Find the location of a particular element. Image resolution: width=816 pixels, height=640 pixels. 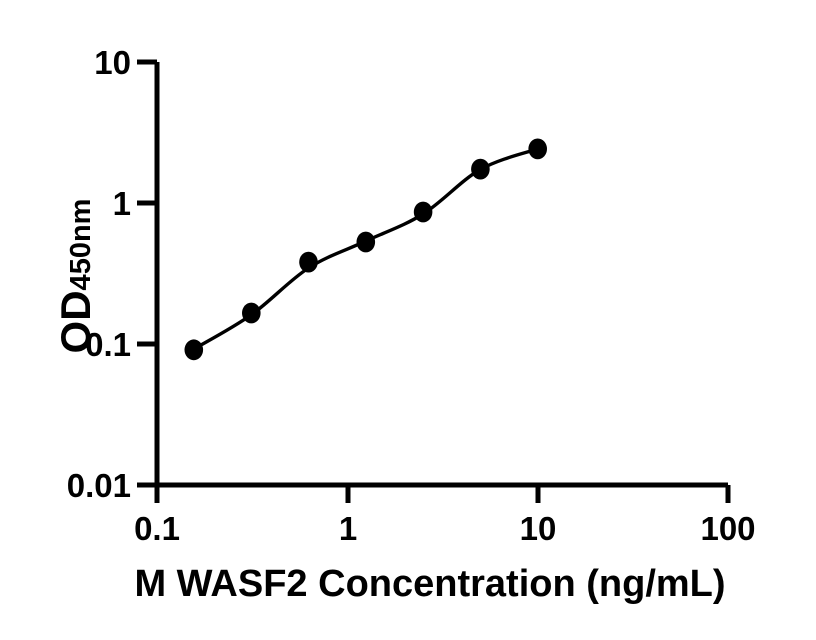

y-axis-title-main: OD is located at coordinates (75, 321).